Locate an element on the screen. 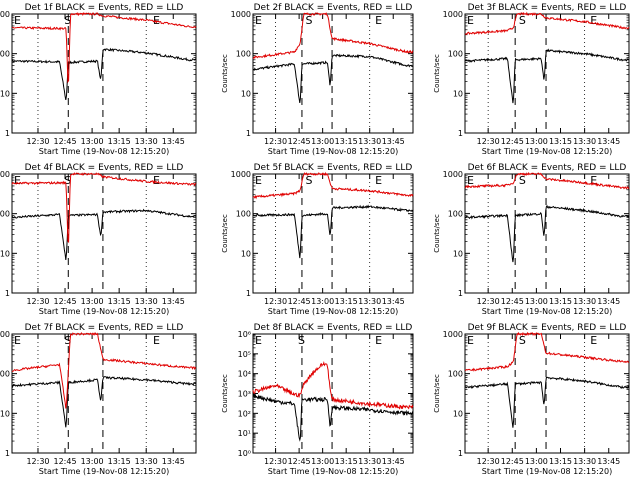 The height and width of the screenshot is (480, 640). panel-title: Det 1f BLACK = Events, RED = LLD is located at coordinates (104, 8).